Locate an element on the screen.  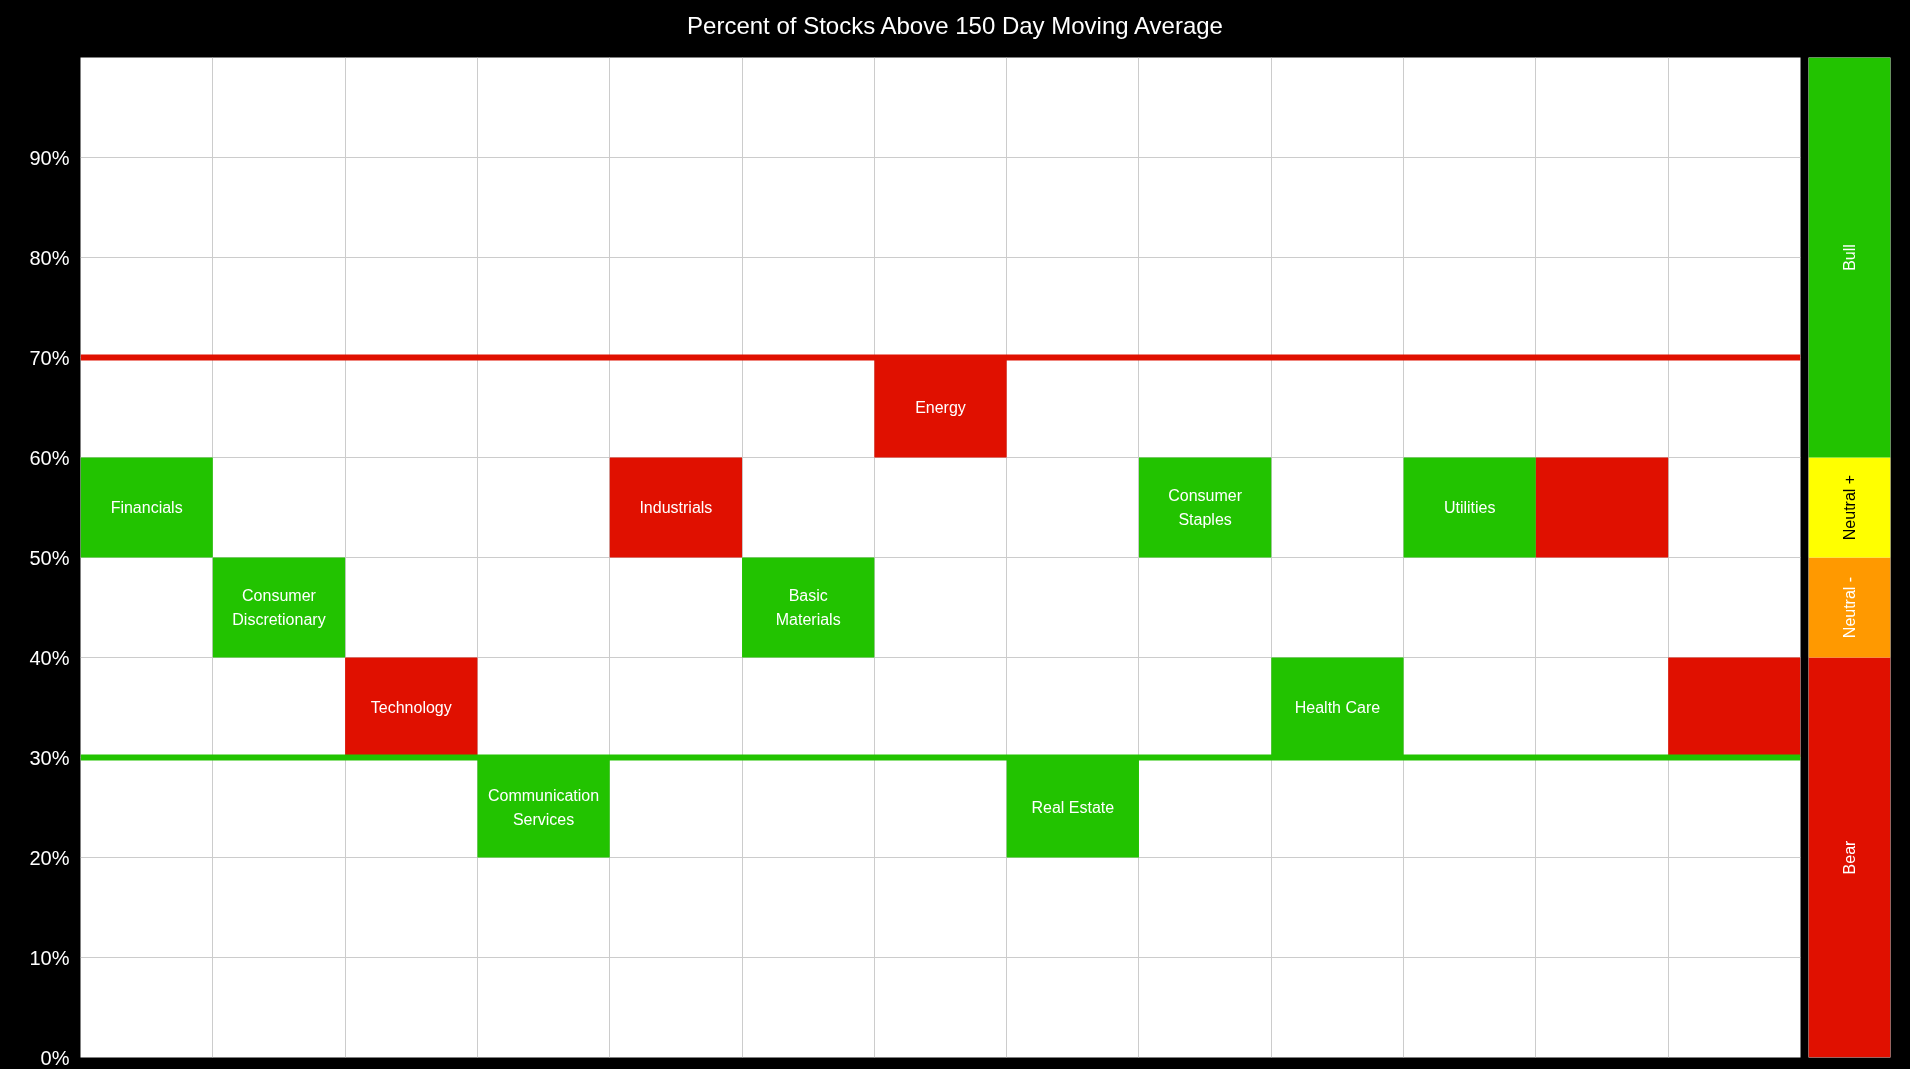
y-tick-label: 60% is located at coordinates (49, 457).